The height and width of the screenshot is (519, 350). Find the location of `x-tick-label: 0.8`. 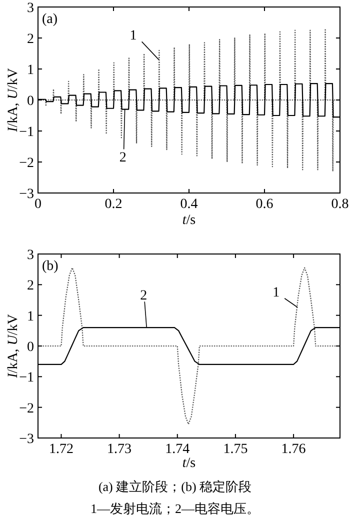

x-tick-label: 0.8 is located at coordinates (340, 204).